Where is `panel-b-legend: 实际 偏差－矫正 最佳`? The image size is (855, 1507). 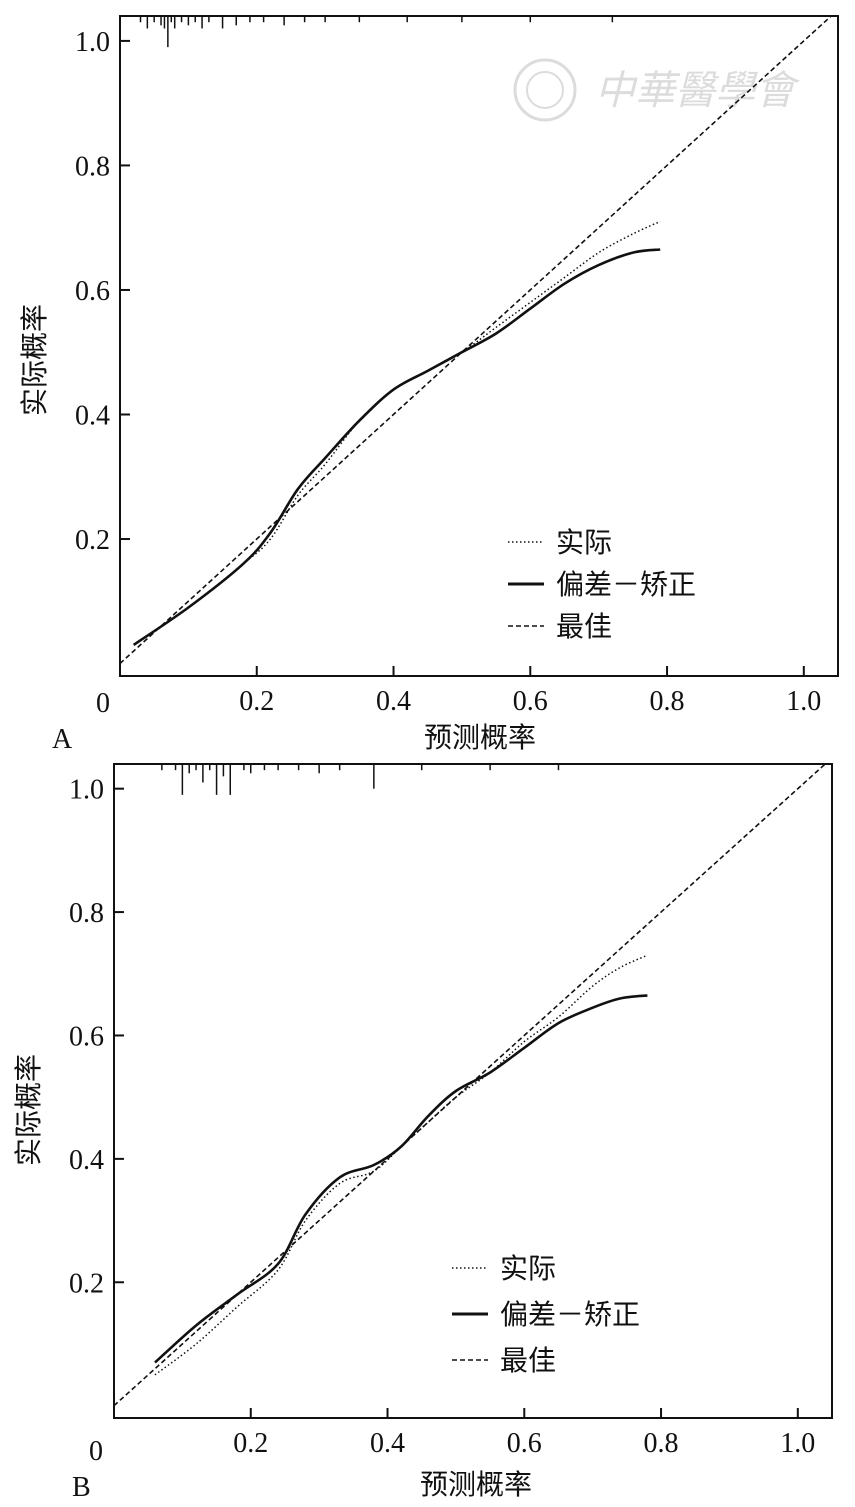 panel-b-legend: 实际 偏差－矫正 最佳 is located at coordinates (546, 1314).